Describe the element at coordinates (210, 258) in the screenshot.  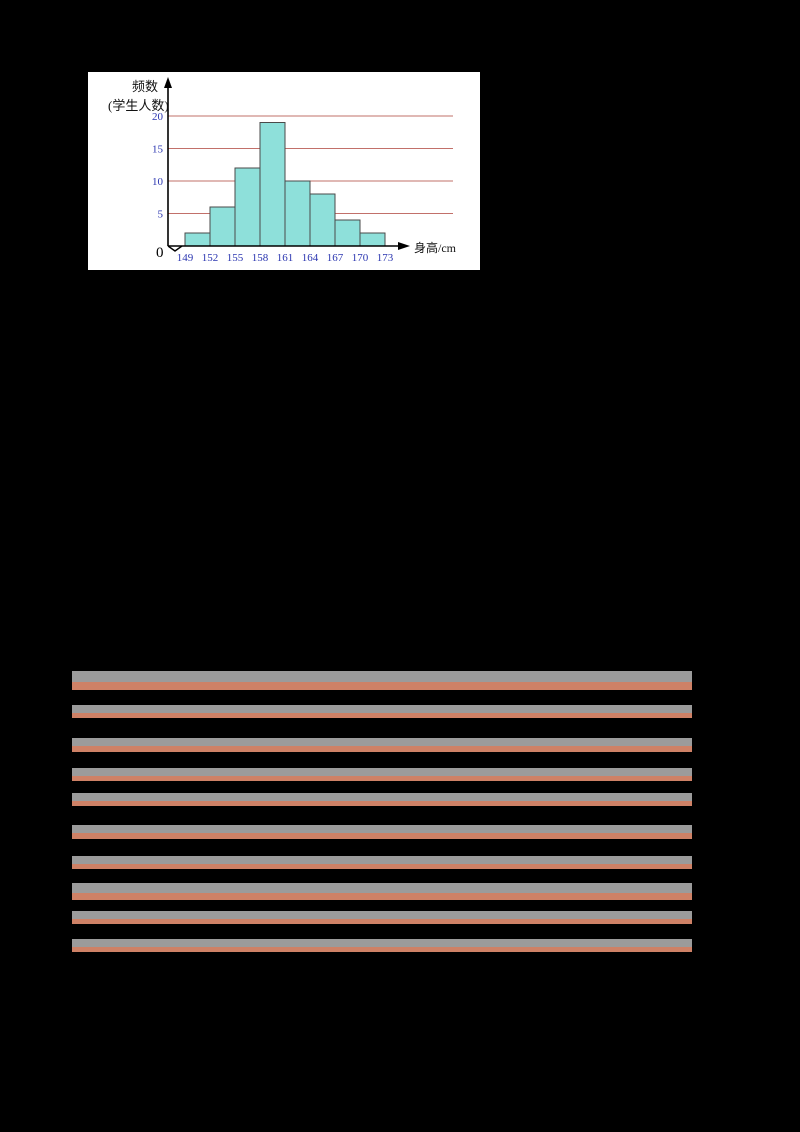
I see `x-tick-label: 152` at that location.